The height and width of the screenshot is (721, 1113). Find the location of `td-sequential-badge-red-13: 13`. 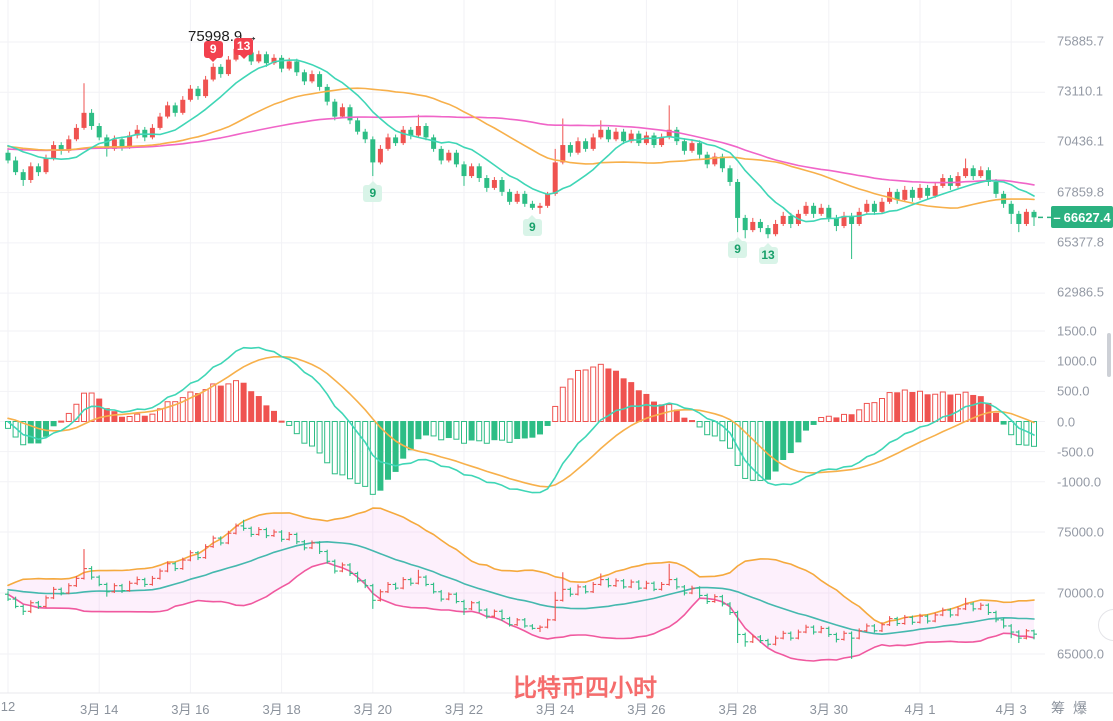

td-sequential-badge-red-13: 13 is located at coordinates (244, 48).